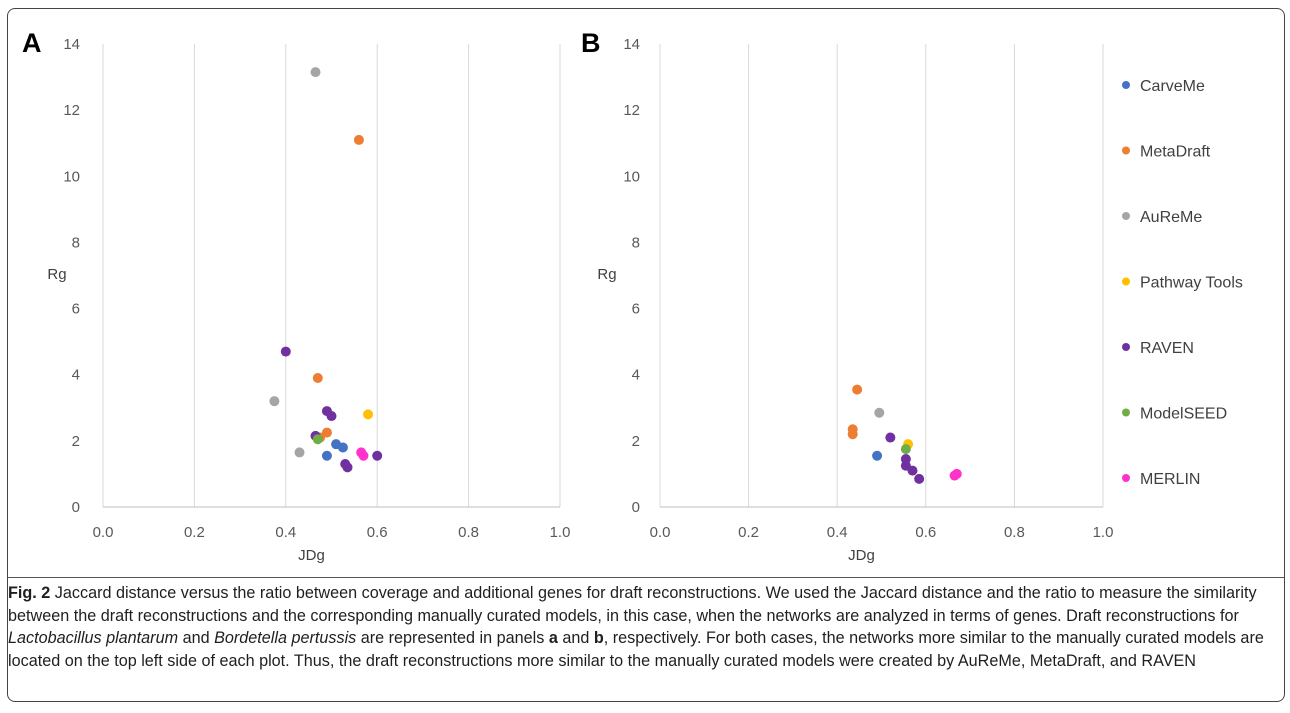 Image resolution: width=1290 pixels, height=713 pixels. I want to click on caption-divider, so click(646, 577).